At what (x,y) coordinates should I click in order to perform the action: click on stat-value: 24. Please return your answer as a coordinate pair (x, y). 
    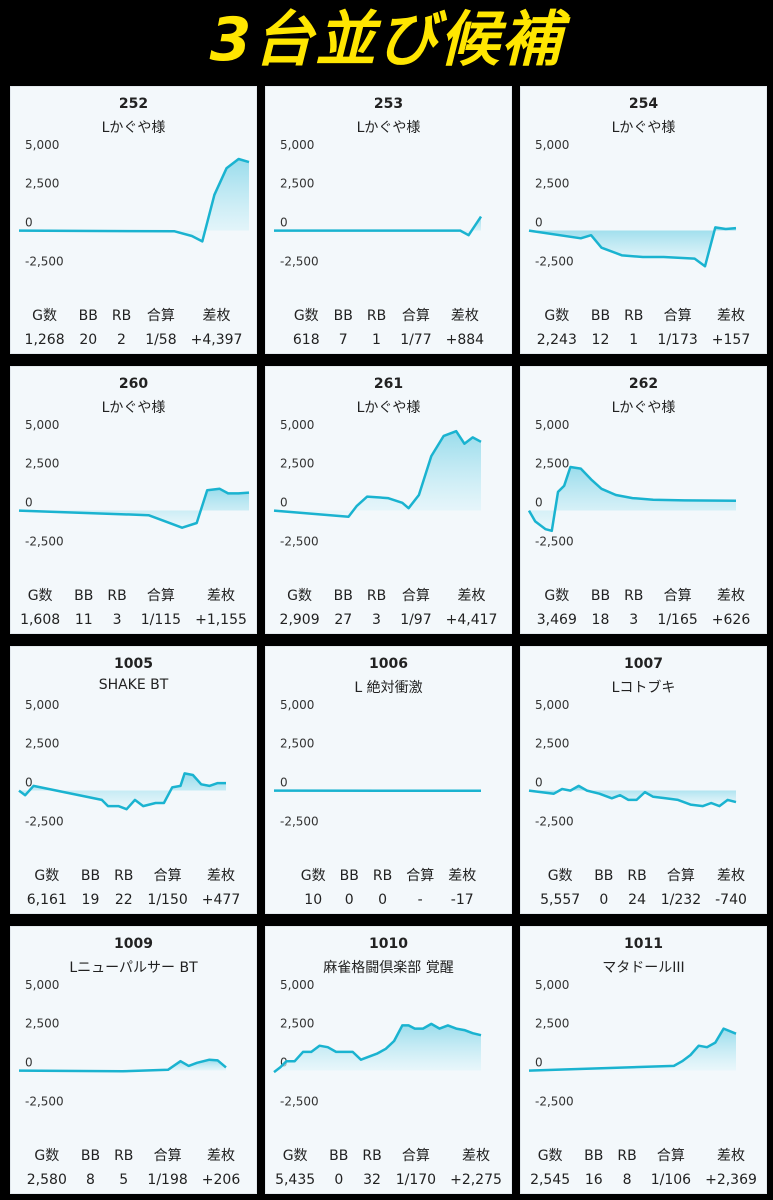
    Looking at the image, I should click on (637, 900).